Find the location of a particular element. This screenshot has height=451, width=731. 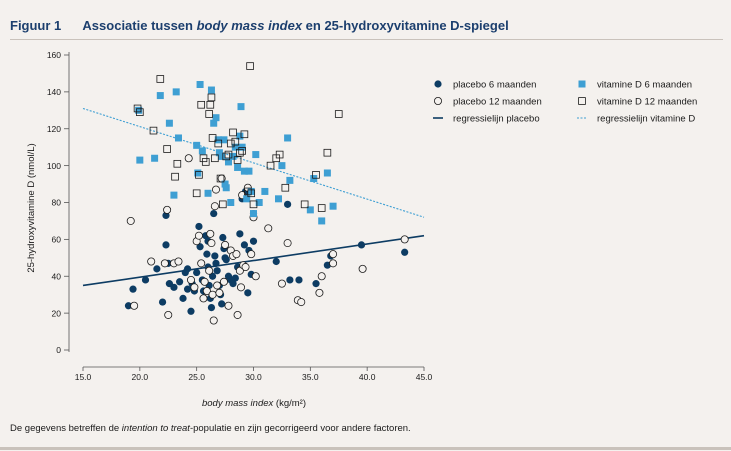

x-axis-label: body mass index (kg/m²) is located at coordinates (254, 403).